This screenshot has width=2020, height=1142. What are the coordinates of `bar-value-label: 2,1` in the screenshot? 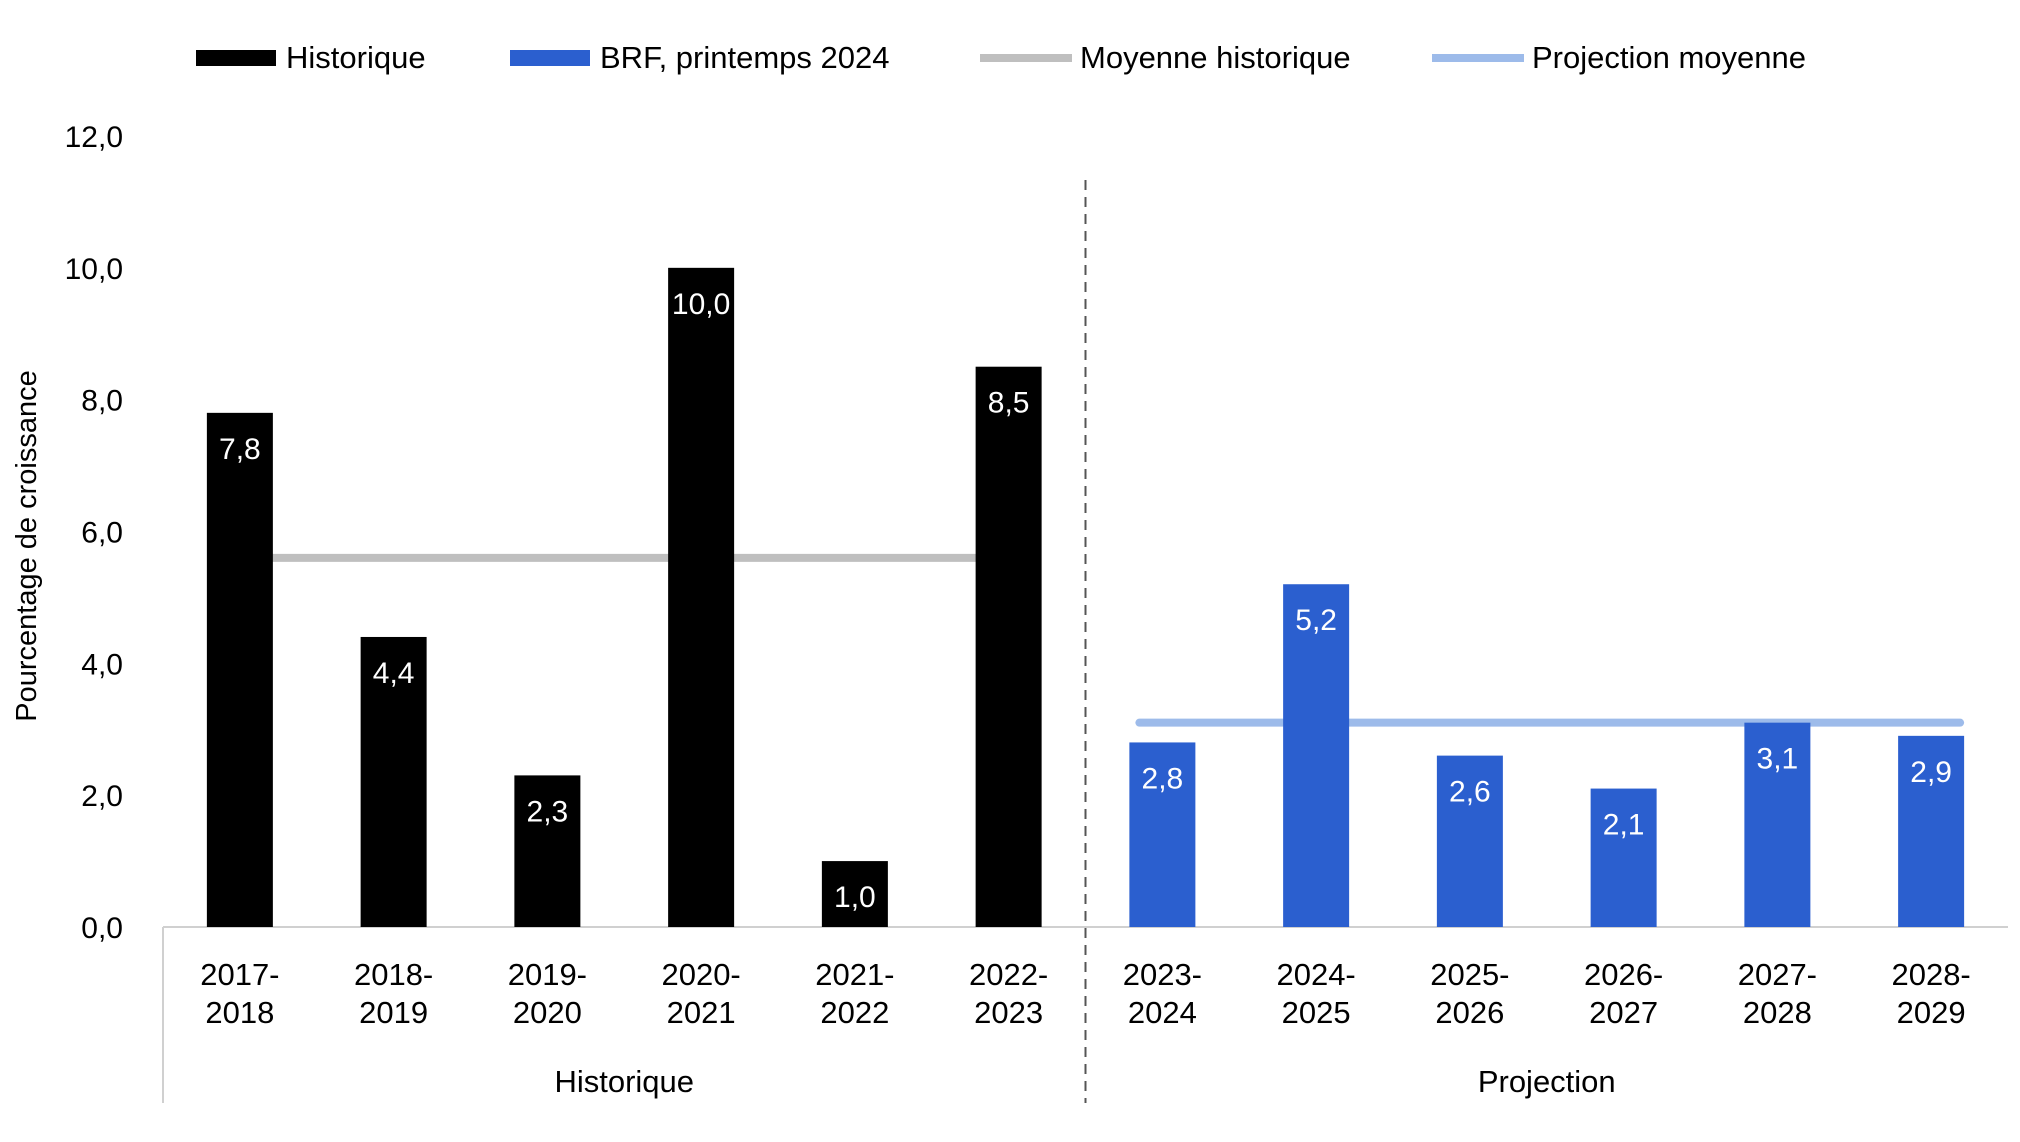 It's located at (1624, 825).